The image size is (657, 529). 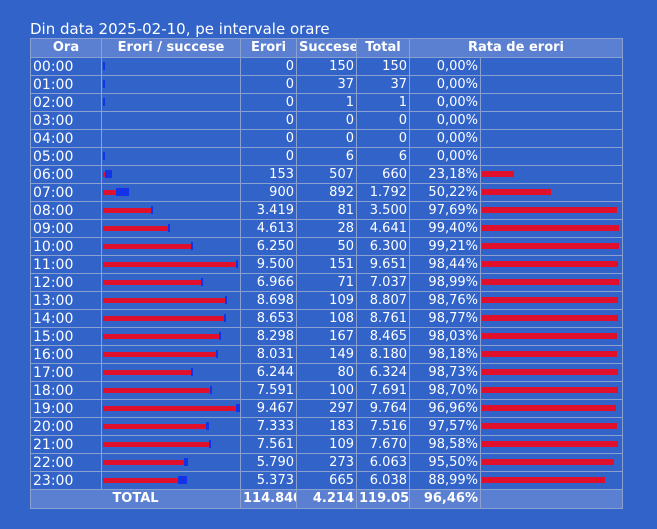 I want to click on successes-cell: 81, so click(x=326, y=210).